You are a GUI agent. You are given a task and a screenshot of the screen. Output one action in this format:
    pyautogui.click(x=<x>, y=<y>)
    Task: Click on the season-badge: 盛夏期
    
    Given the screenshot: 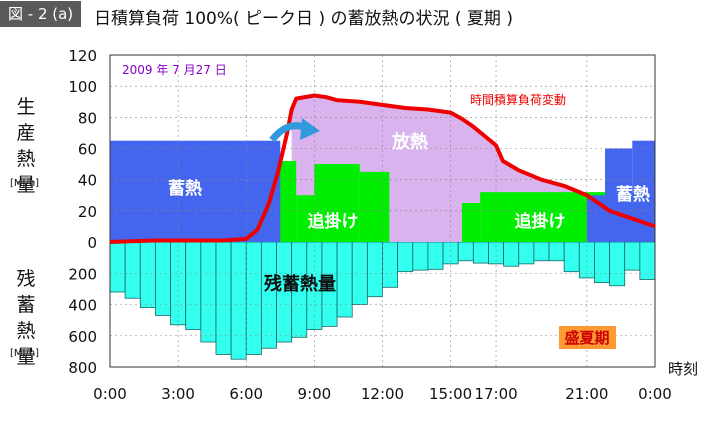 What is the action you would take?
    pyautogui.click(x=586, y=338)
    